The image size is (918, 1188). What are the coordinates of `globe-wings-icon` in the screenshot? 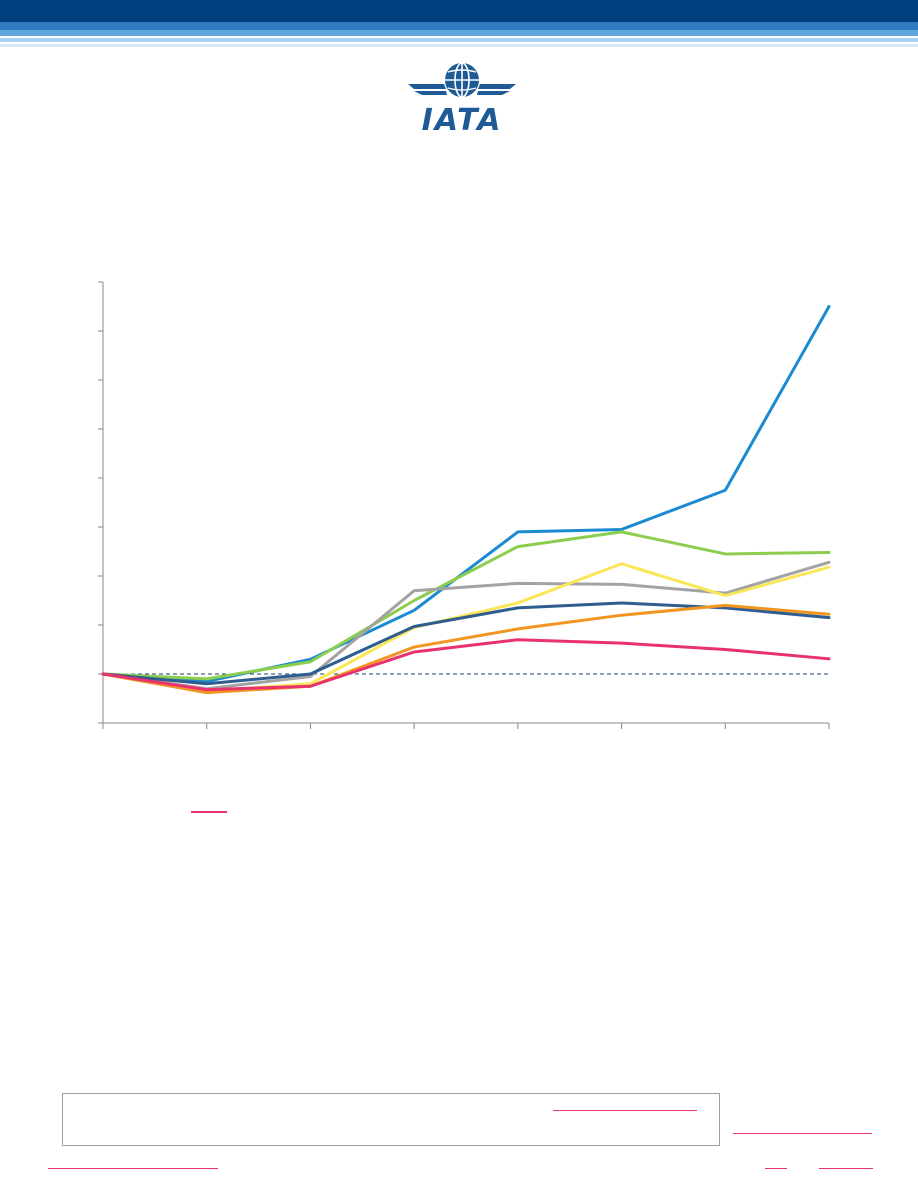 It's located at (462, 80).